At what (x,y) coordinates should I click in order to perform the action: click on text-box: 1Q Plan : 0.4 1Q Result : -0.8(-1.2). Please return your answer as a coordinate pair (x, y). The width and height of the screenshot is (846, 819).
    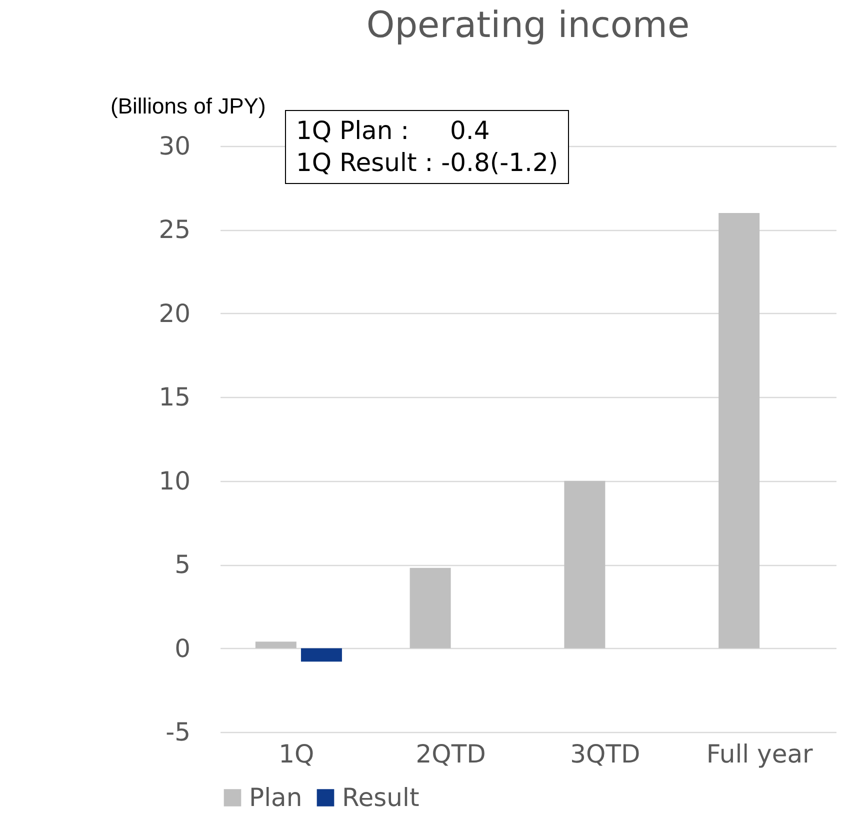
    Looking at the image, I should click on (427, 147).